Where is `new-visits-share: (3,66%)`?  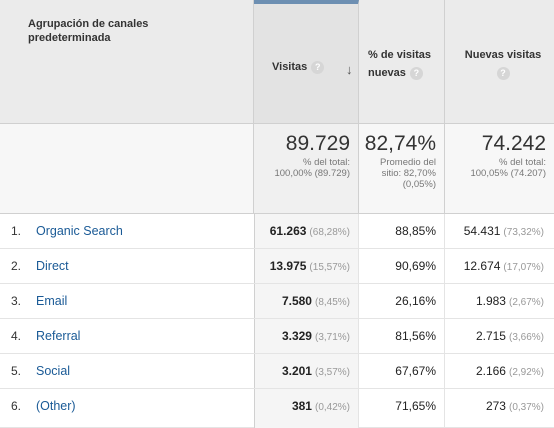
new-visits-share: (3,66%) is located at coordinates (526, 337).